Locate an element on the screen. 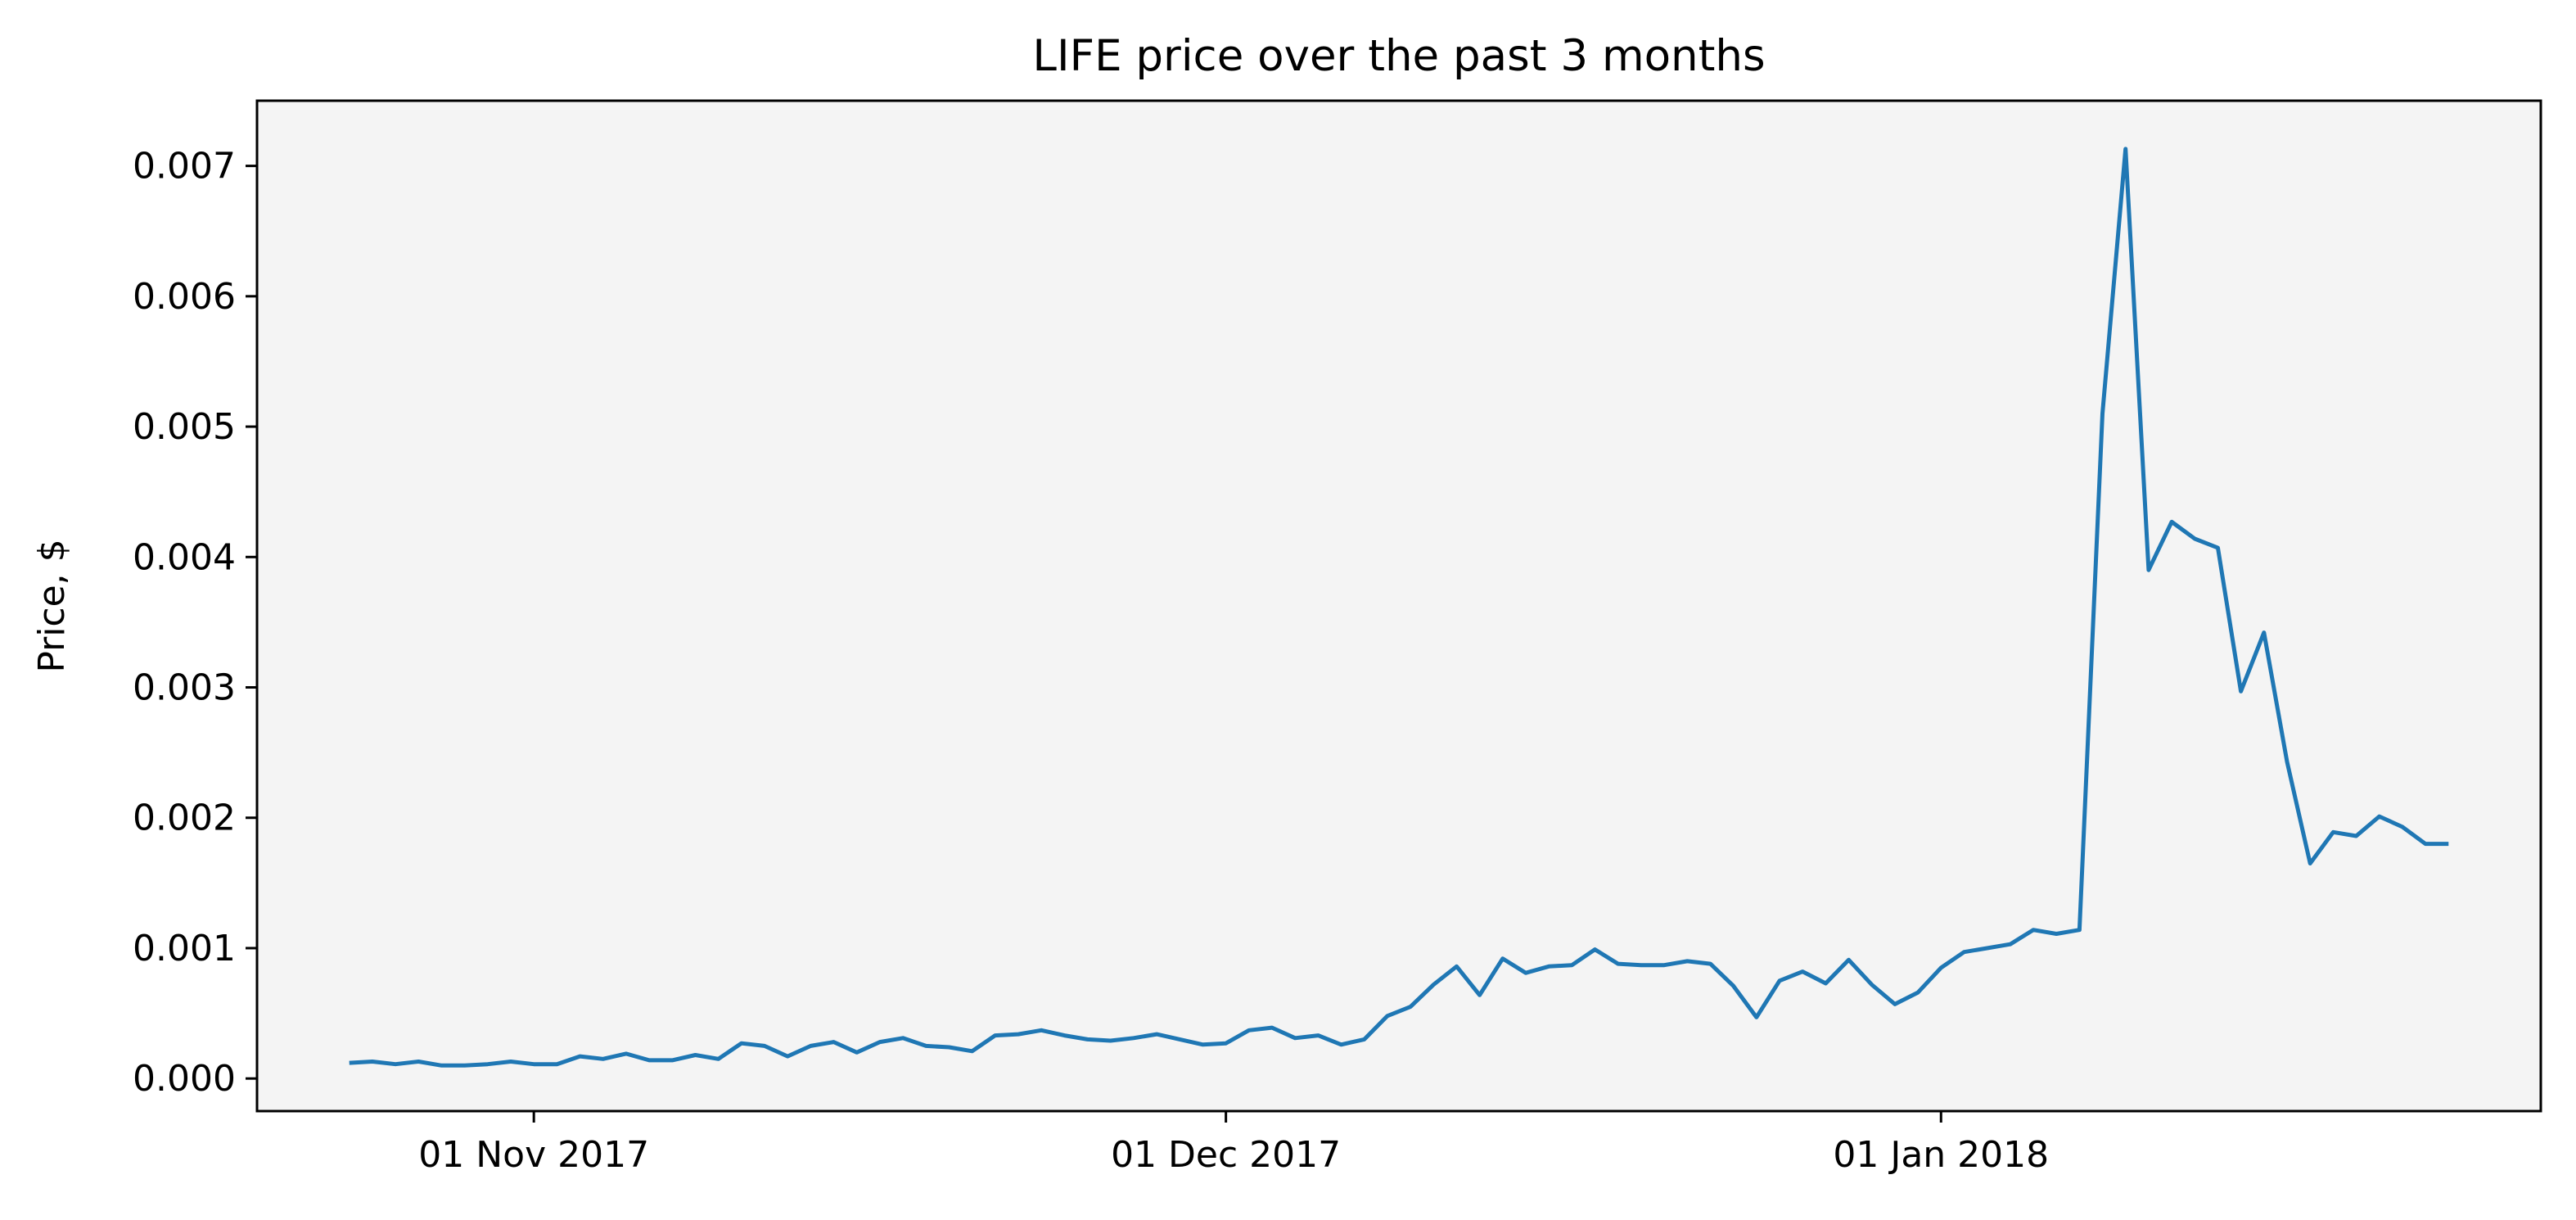 The height and width of the screenshot is (1220, 2576). chart-title: LIFE price over the past 3 months is located at coordinates (1398, 56).